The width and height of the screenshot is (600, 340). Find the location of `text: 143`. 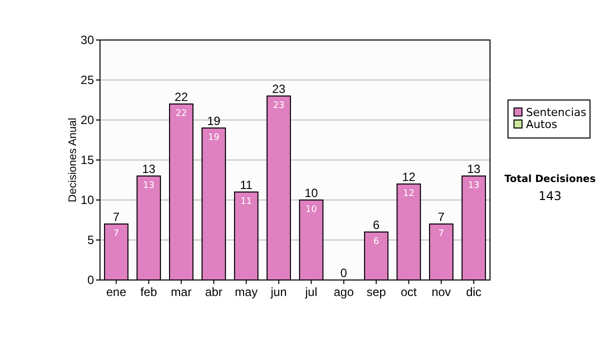

text: 143 is located at coordinates (550, 196).